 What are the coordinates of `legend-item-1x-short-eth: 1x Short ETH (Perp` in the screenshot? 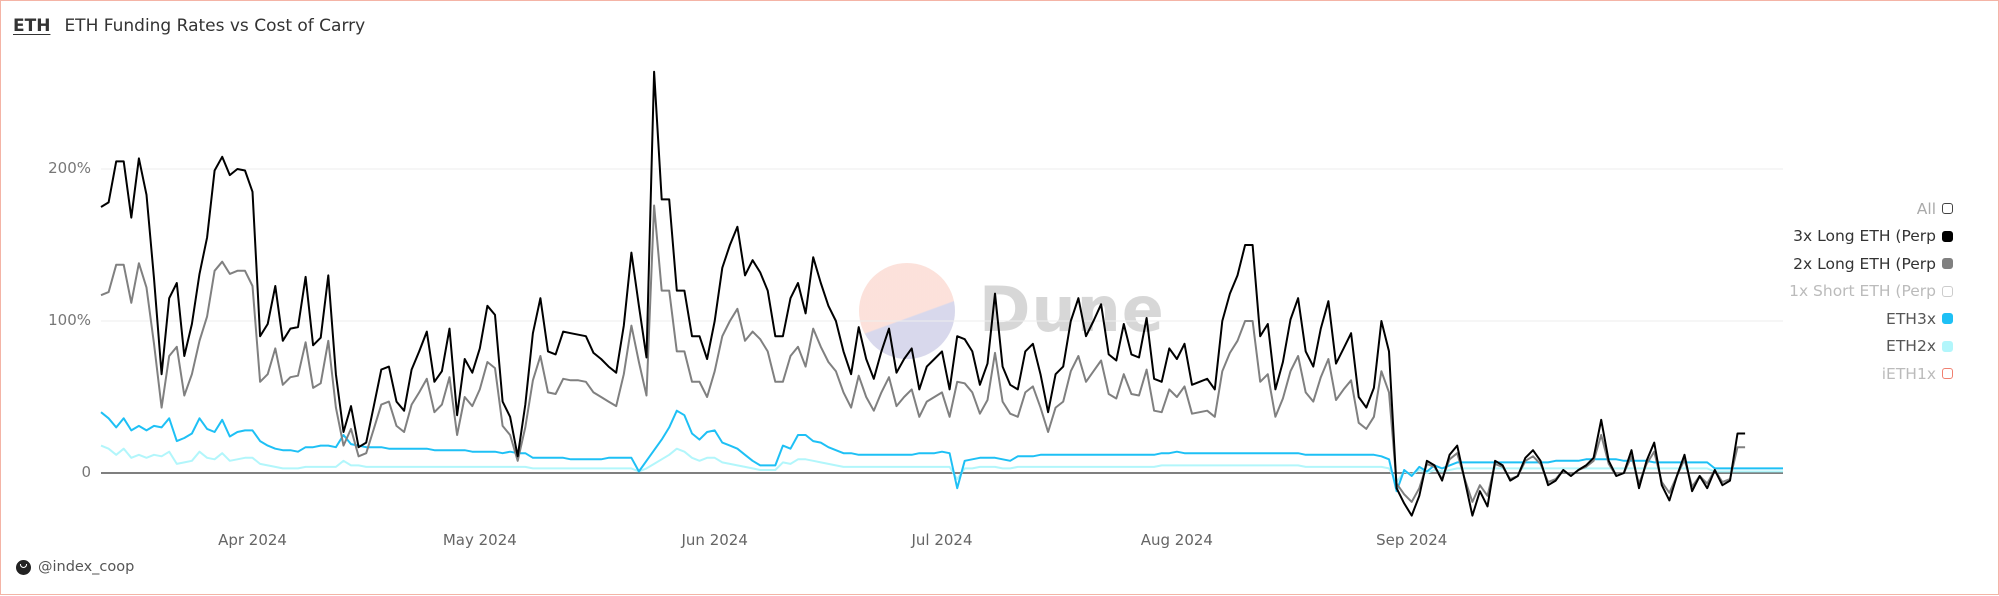 It's located at (1853, 292).